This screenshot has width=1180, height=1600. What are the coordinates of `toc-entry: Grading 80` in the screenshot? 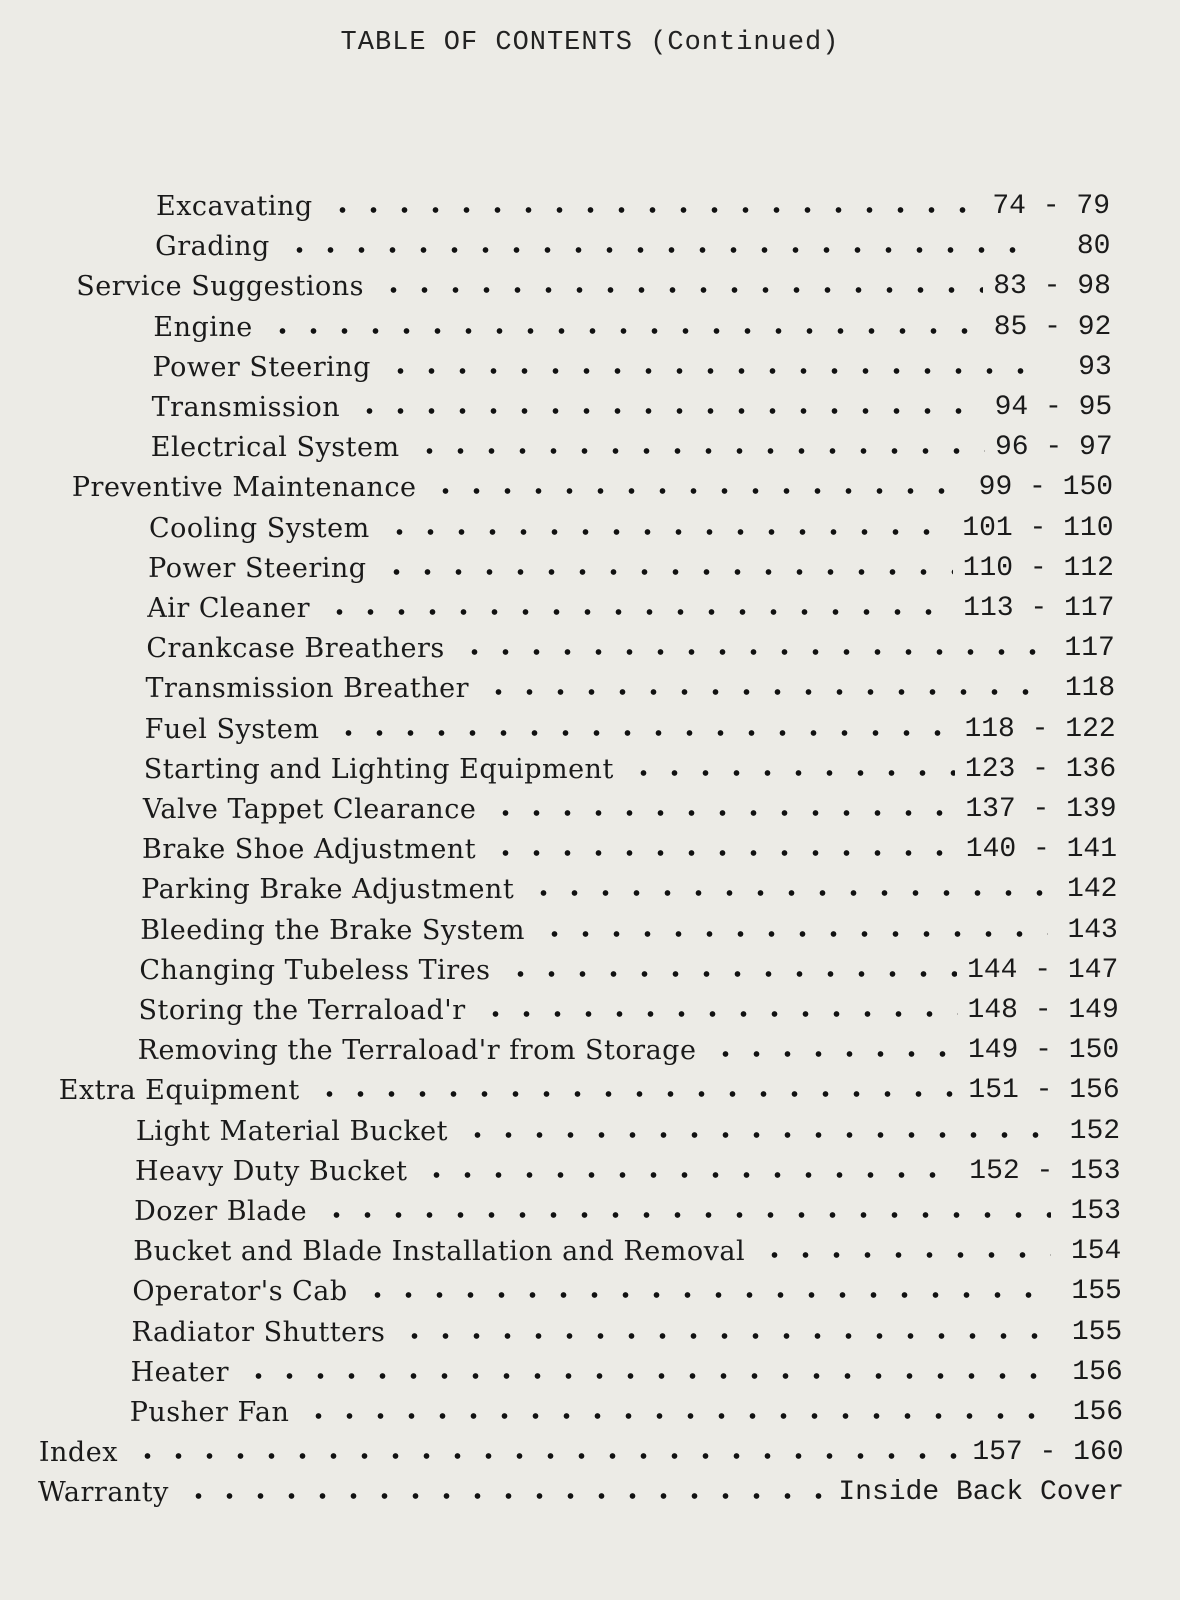 It's located at (632, 242).